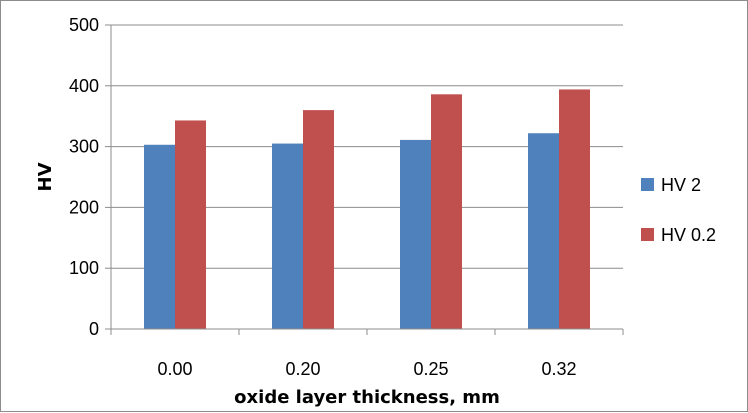  Describe the element at coordinates (45, 176) in the screenshot. I see `y-axis-title: HV` at that location.